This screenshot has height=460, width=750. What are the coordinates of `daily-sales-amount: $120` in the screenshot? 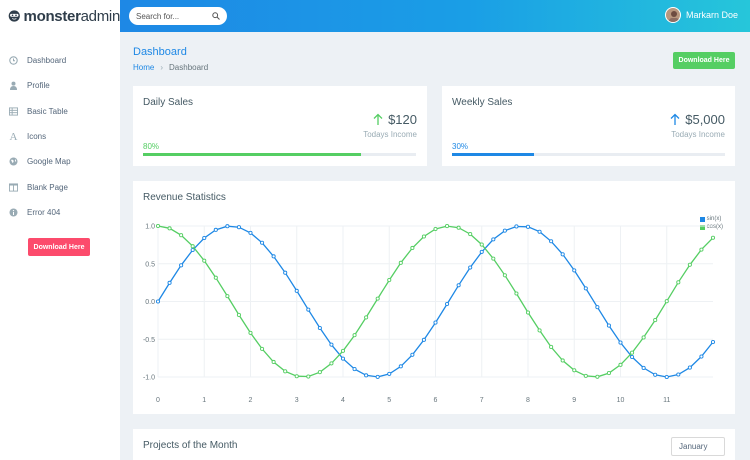 It's located at (395, 119).